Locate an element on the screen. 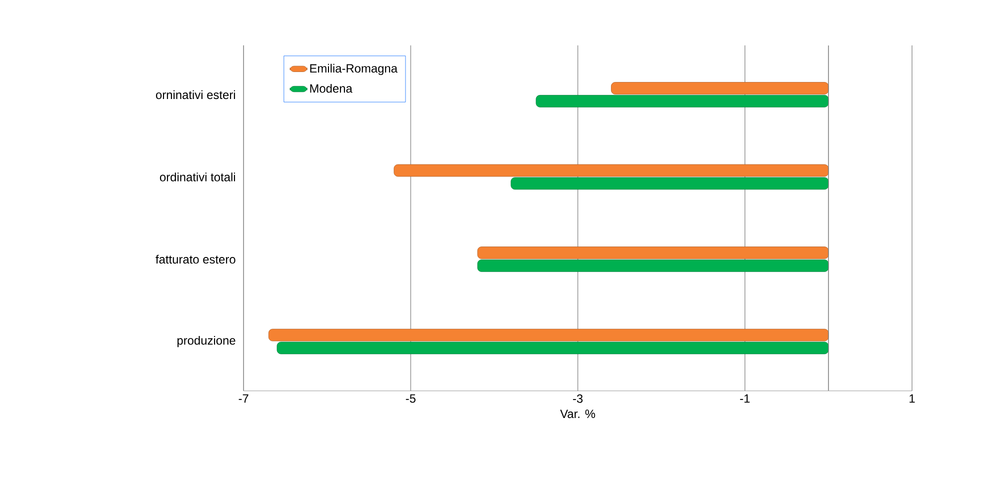  y-tick-label: fatturato estero is located at coordinates (196, 259).